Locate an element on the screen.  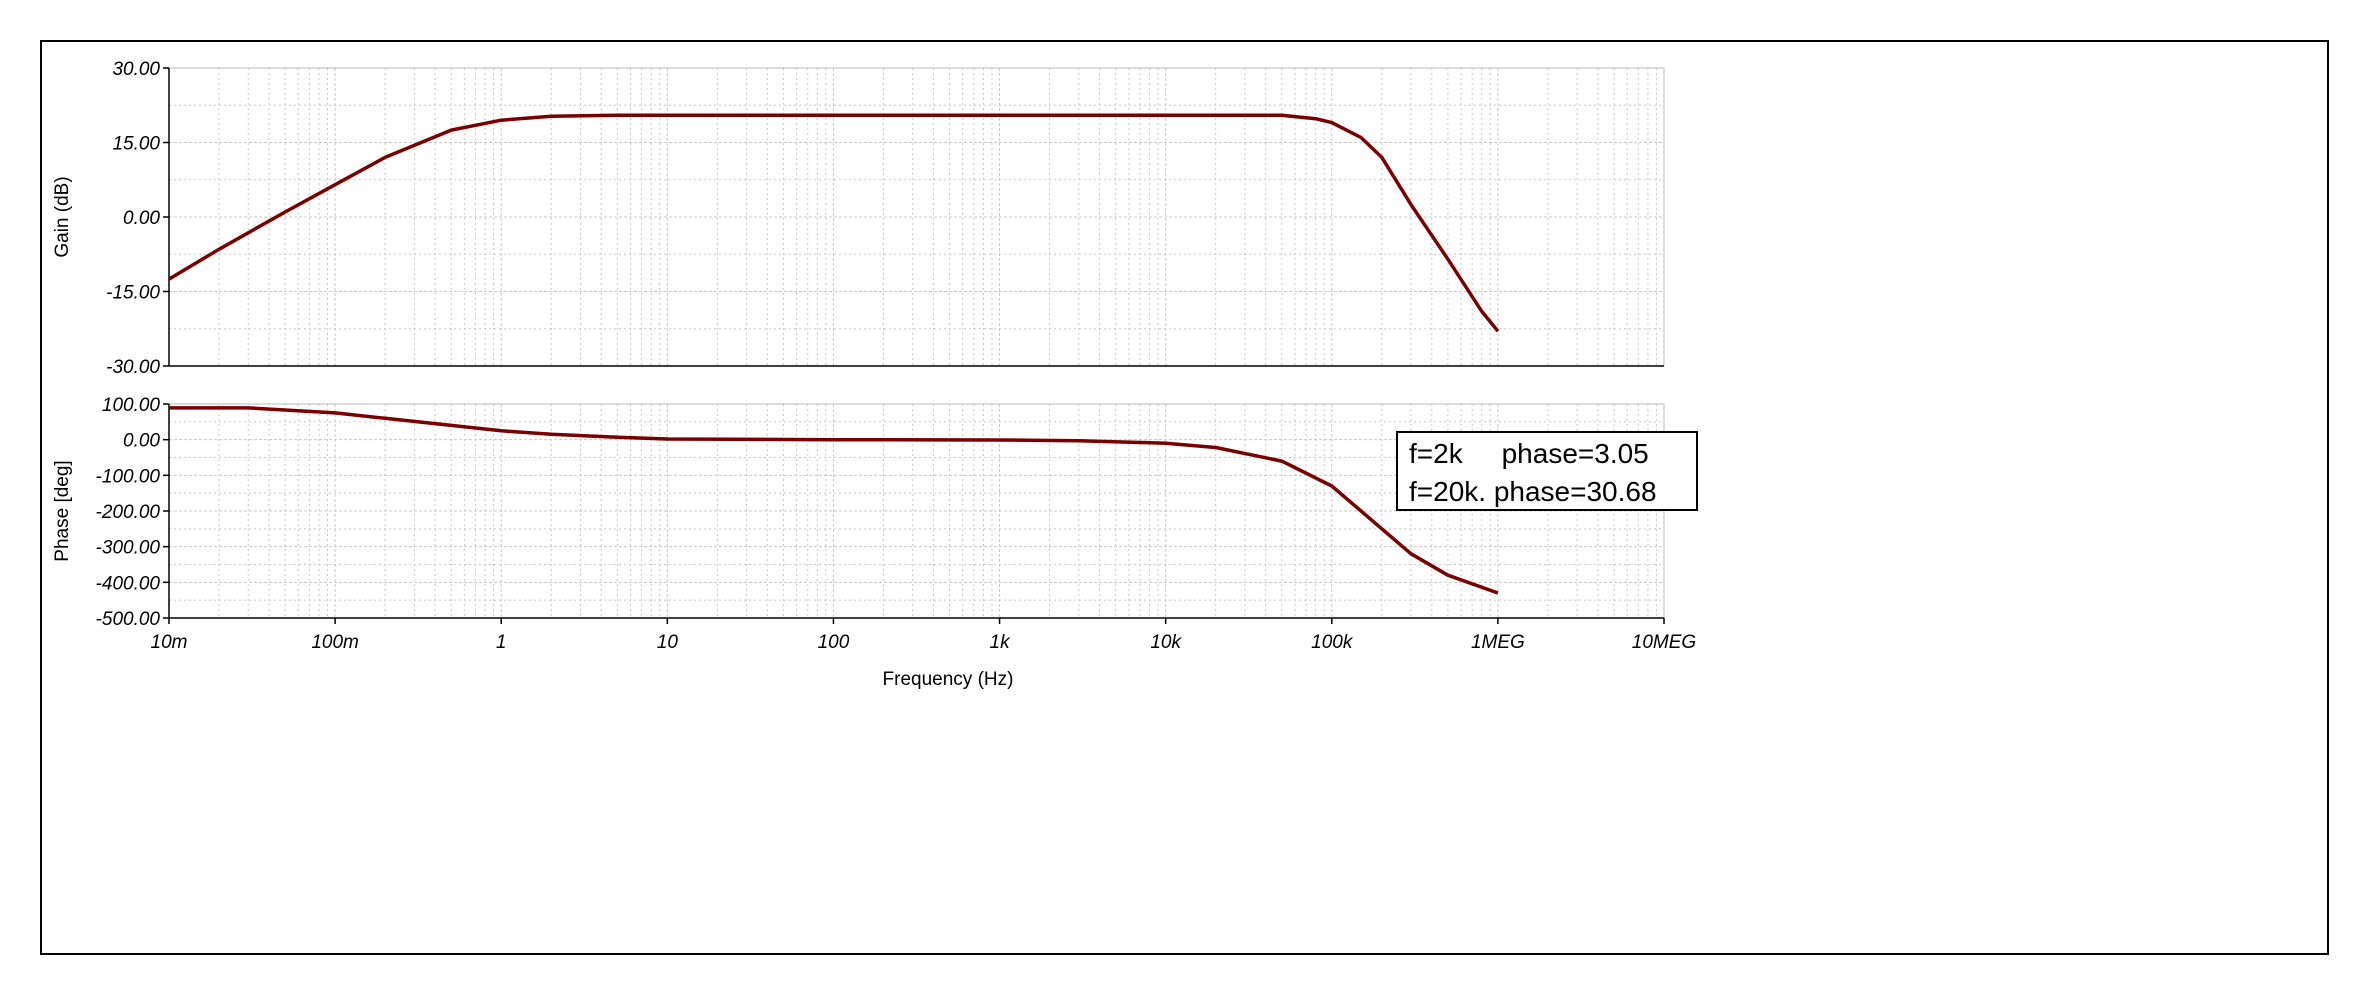
measurement-annotation: f=2k phase=3.05 f=20k. phase=30.68 is located at coordinates (1547, 471).